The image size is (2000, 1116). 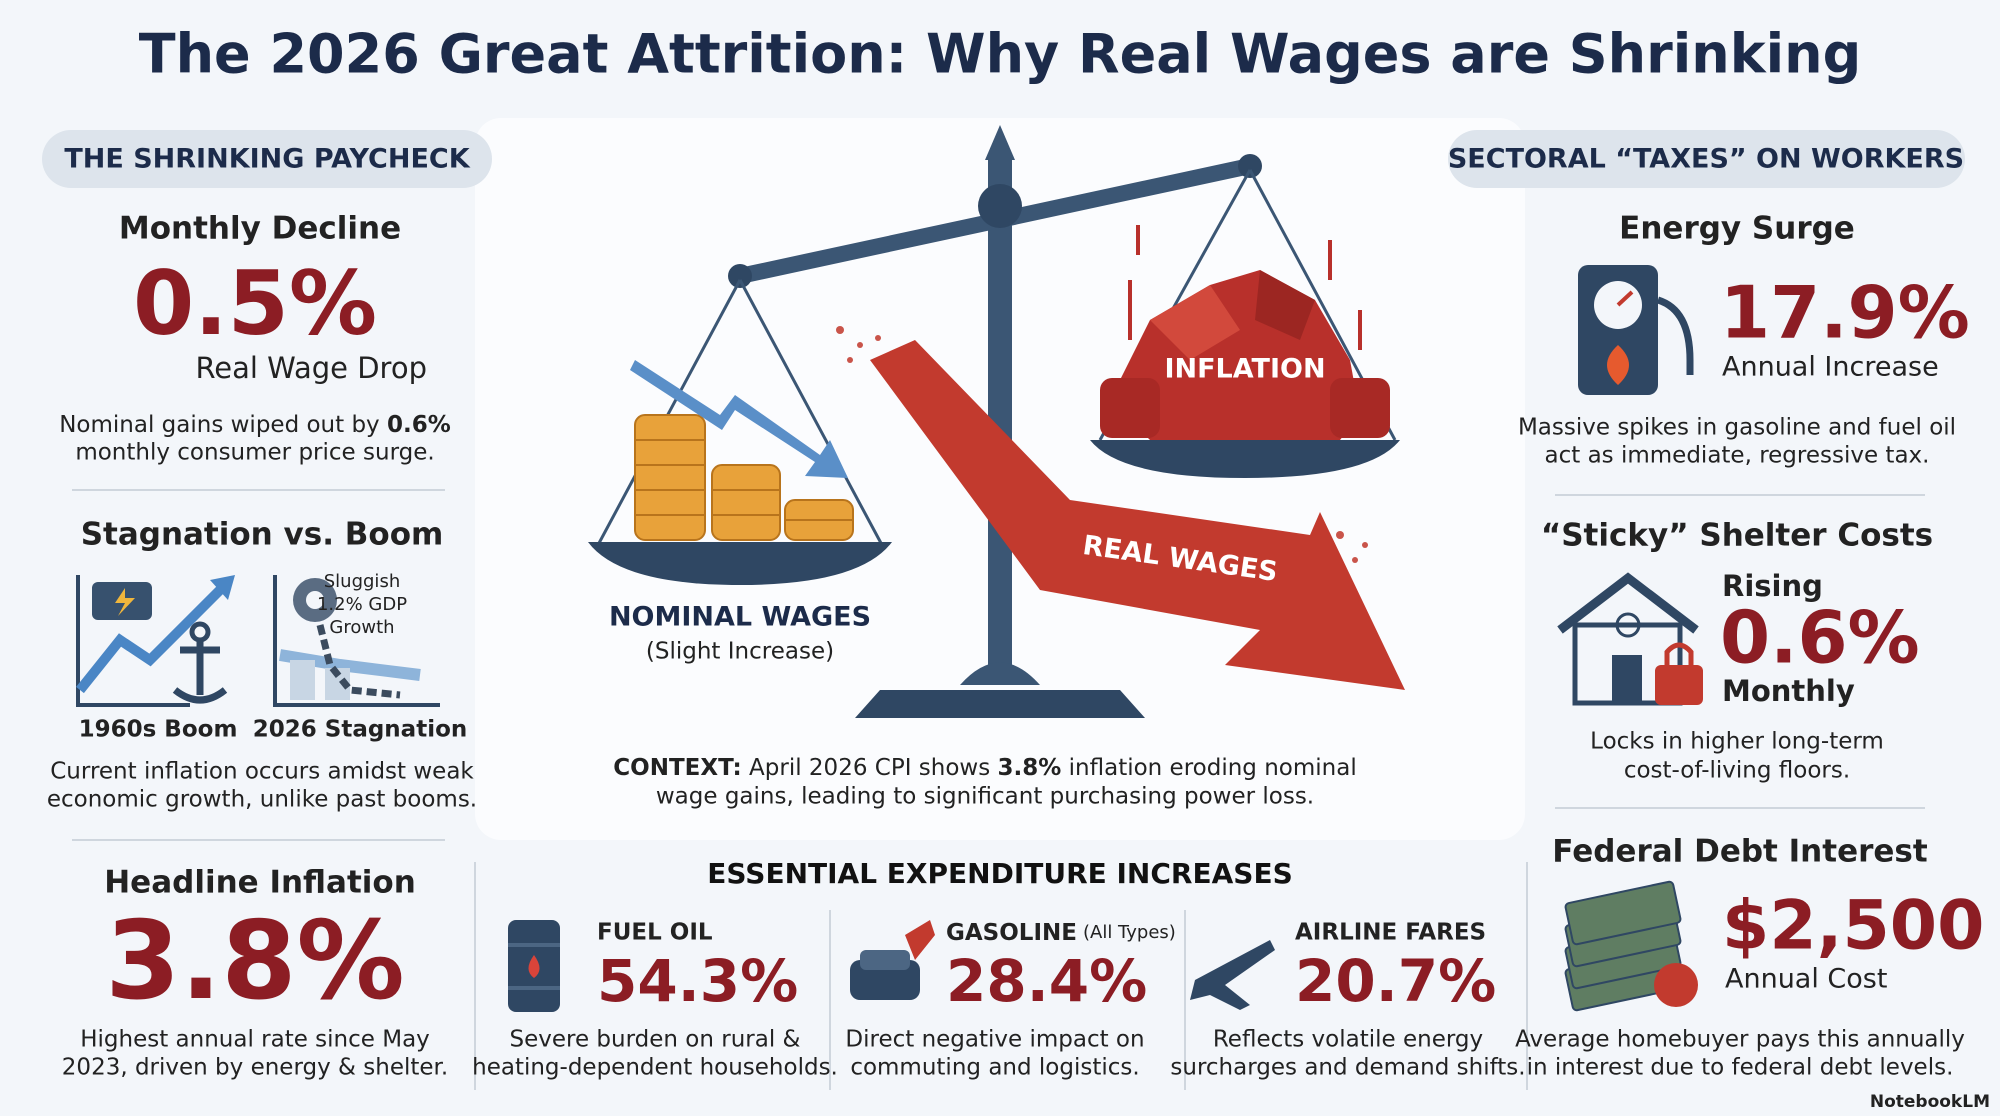 What do you see at coordinates (655, 933) in the screenshot?
I see `item-label: FUEL OIL` at bounding box center [655, 933].